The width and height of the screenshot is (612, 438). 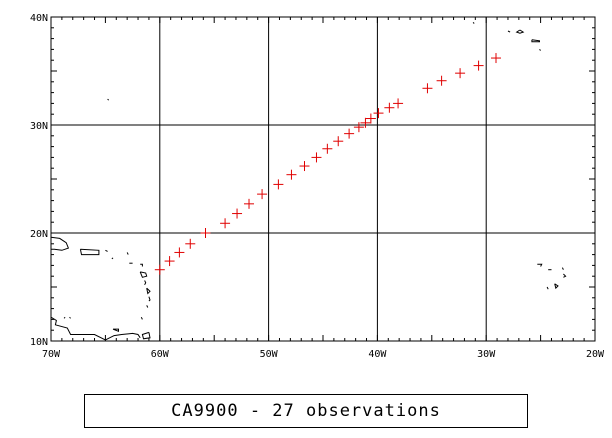 What do you see at coordinates (486, 354) in the screenshot?
I see `lon-tick-label: 30W` at bounding box center [486, 354].